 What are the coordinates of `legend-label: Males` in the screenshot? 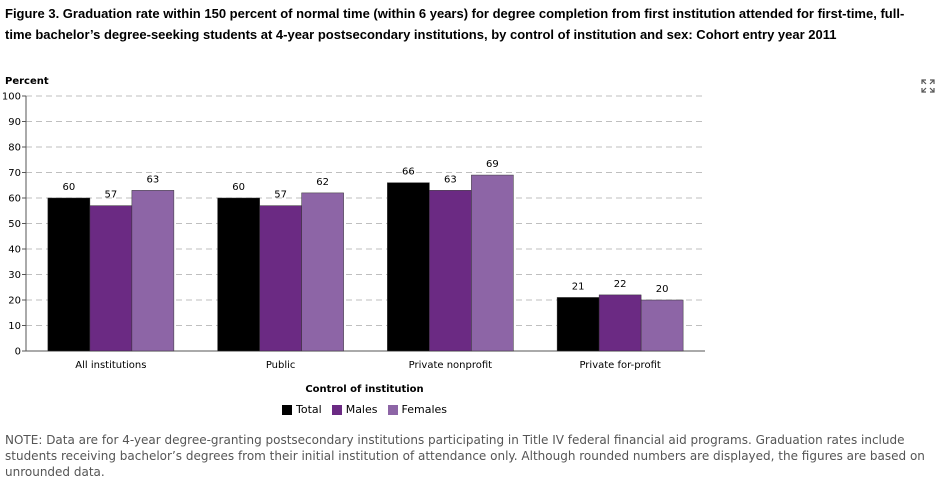 It's located at (361, 409).